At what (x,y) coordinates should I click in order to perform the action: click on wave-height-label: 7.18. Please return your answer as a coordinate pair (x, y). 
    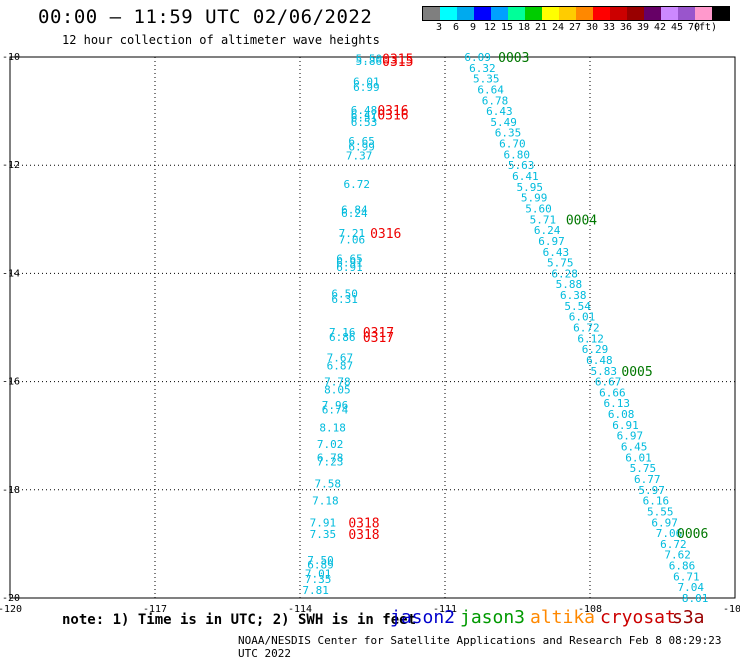
    Looking at the image, I should click on (325, 501).